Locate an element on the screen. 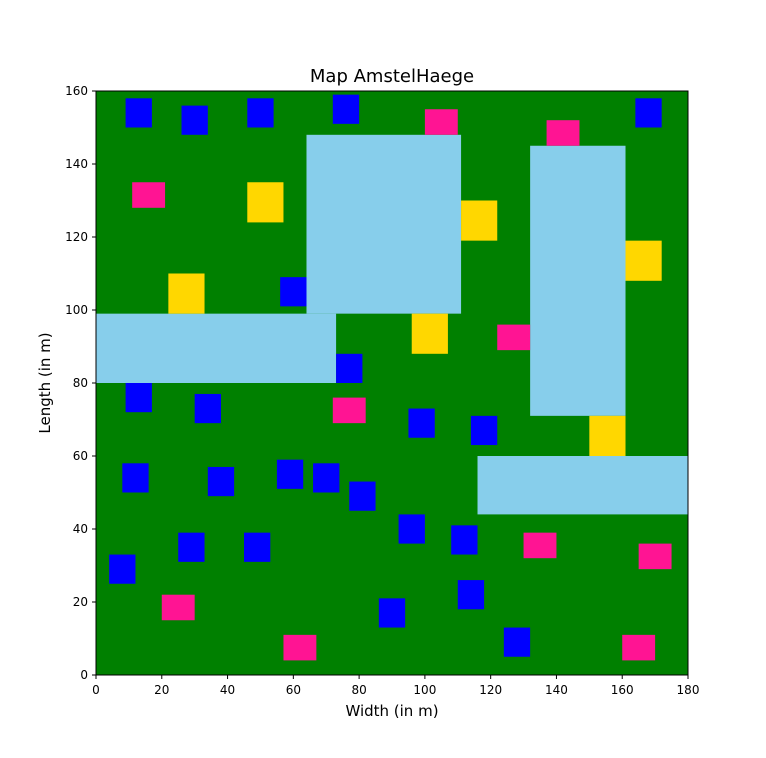 The height and width of the screenshot is (758, 766). x-tick-label: 160 is located at coordinates (622, 690).